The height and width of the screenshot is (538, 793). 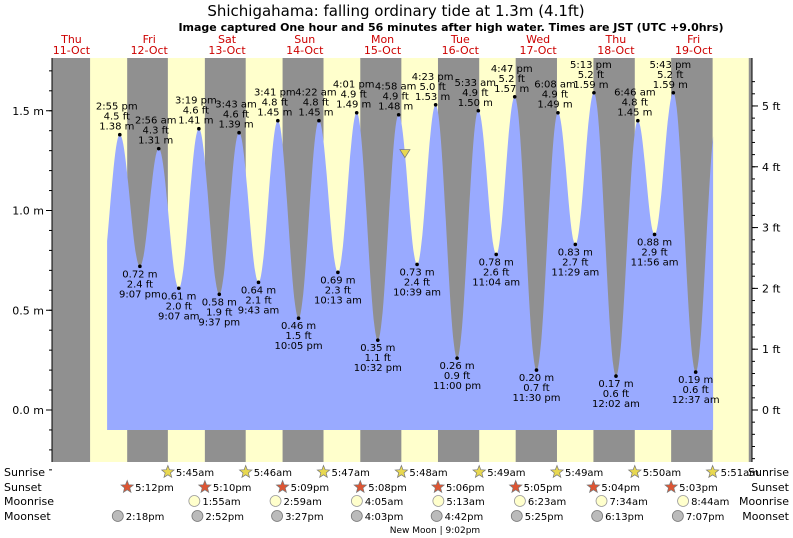 I want to click on low-tide-time: 11:56 am, so click(x=655, y=262).